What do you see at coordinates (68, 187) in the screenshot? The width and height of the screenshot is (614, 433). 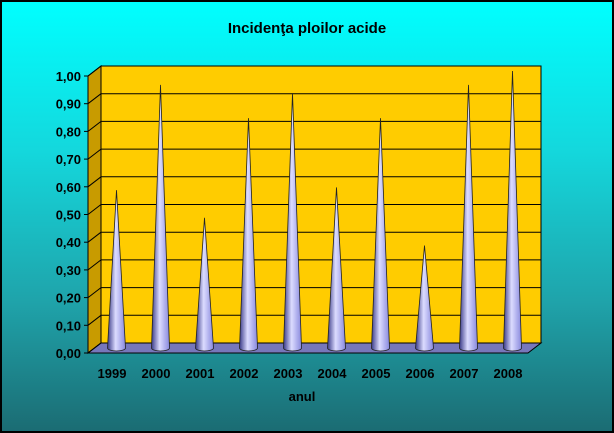 I see `y-tick-label: 0,60` at bounding box center [68, 187].